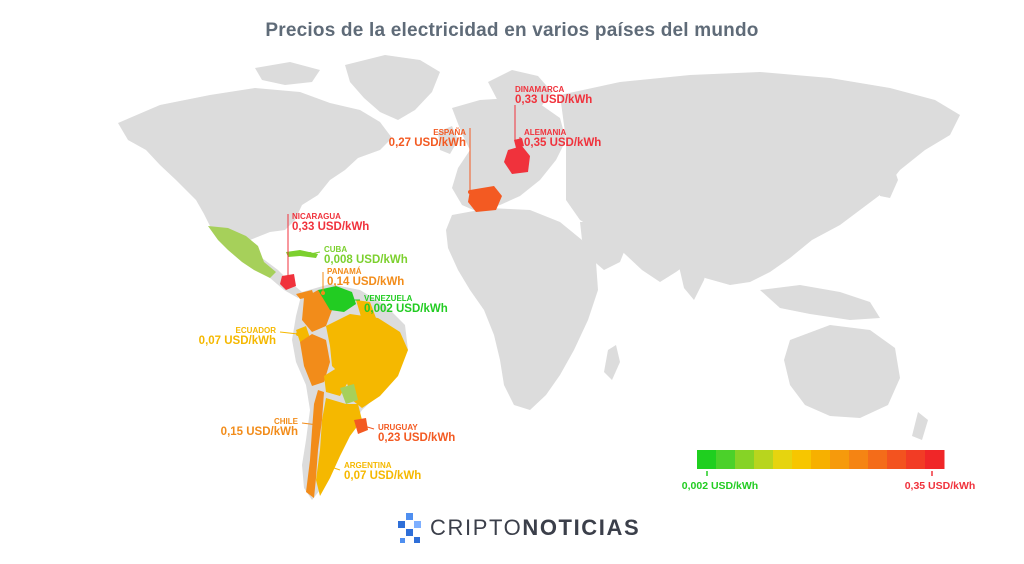 This screenshot has height=564, width=1024. I want to click on label-value-alemania: 0,35 USD/kWh, so click(562, 143).